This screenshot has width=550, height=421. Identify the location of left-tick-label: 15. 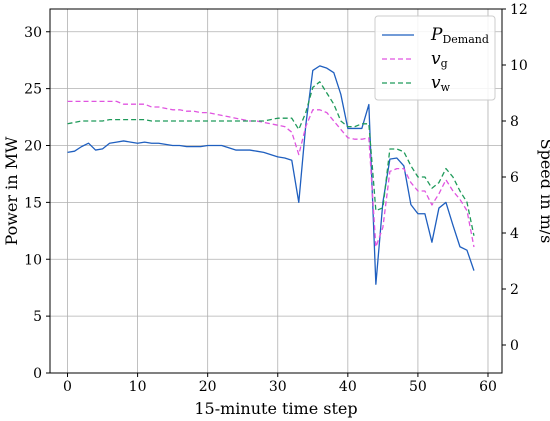
(33, 203).